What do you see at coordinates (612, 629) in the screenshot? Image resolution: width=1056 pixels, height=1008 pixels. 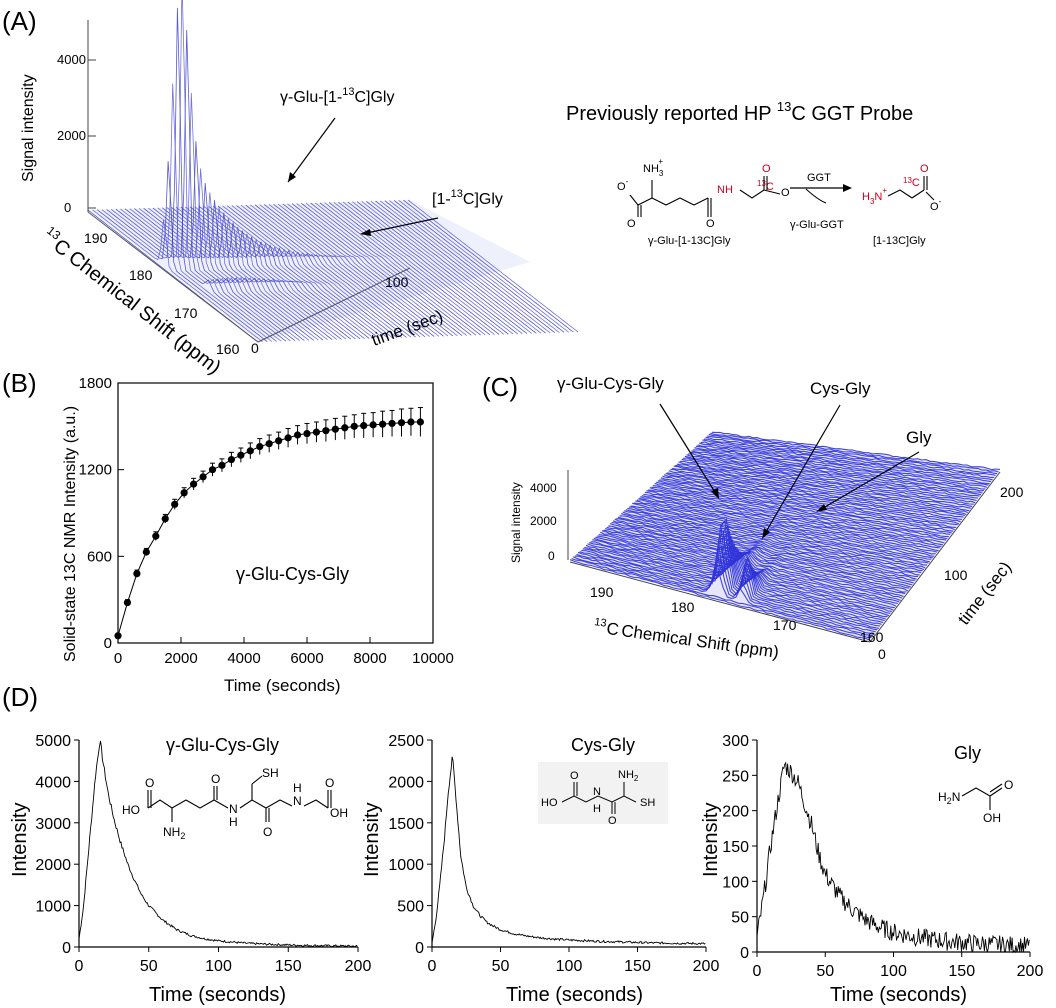 I see `carbon-symbol: C` at bounding box center [612, 629].